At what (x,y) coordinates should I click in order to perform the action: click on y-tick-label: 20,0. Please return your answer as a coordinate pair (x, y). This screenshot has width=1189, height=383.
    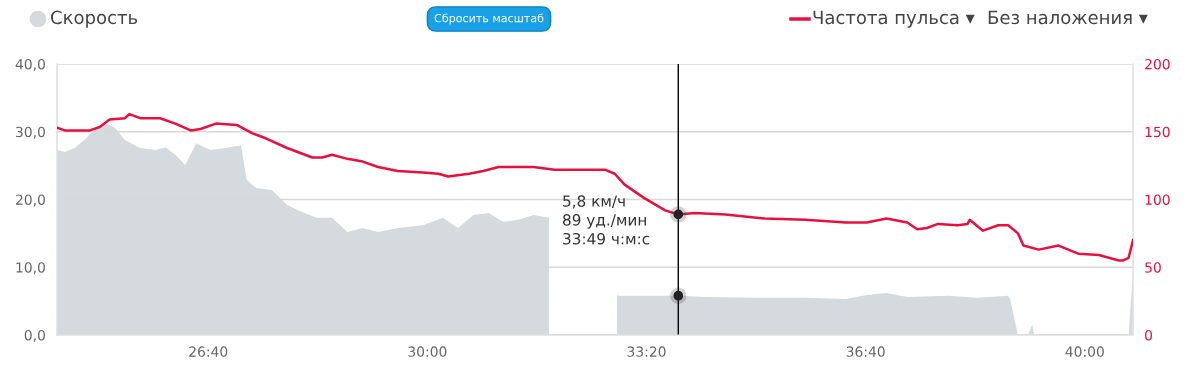
    Looking at the image, I should click on (30, 200).